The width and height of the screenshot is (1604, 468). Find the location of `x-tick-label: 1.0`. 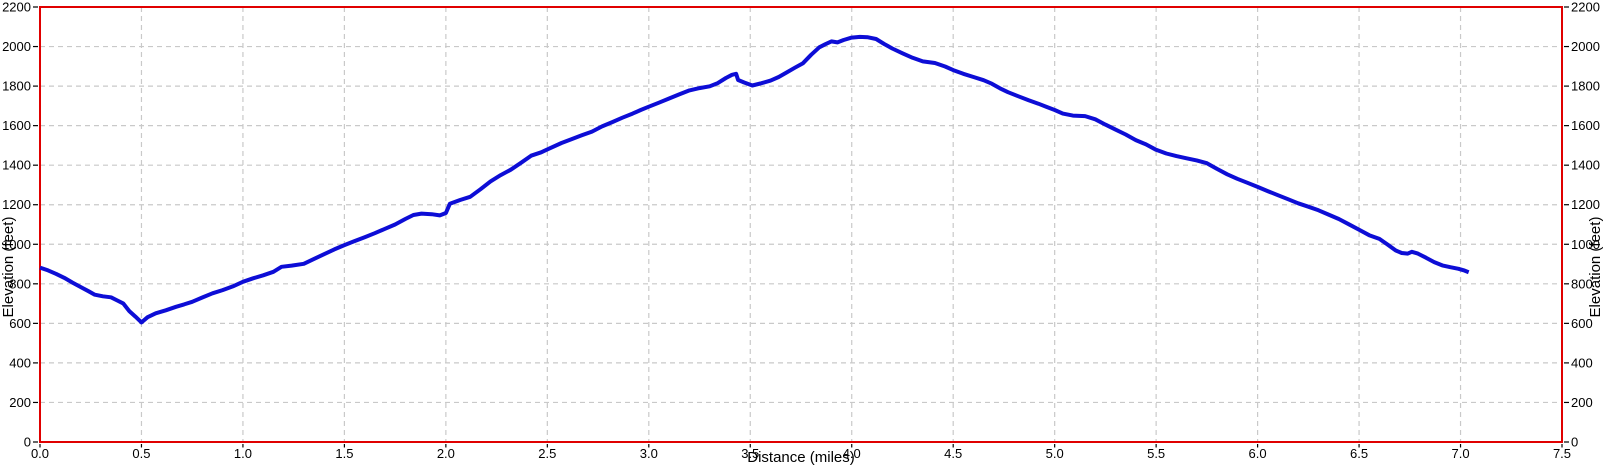

x-tick-label: 1.0 is located at coordinates (243, 453).